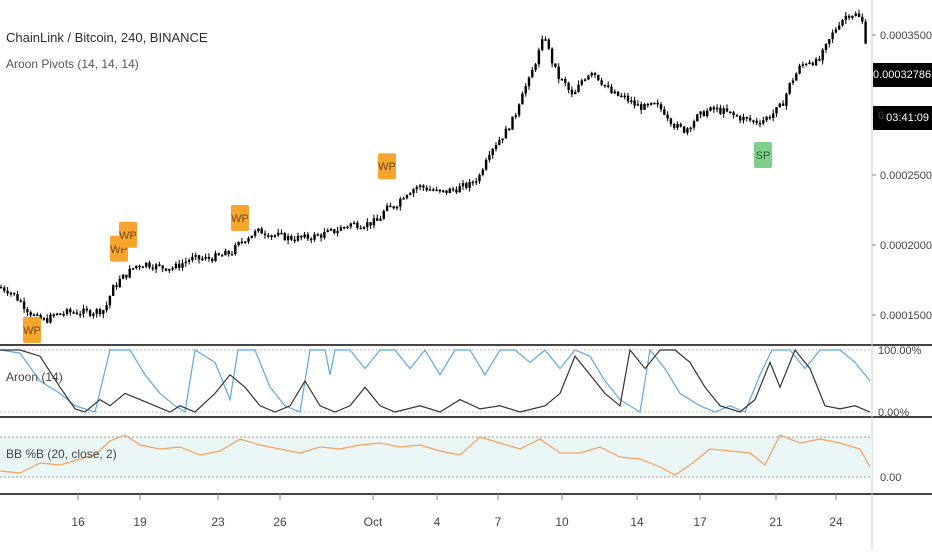 This screenshot has height=555, width=932. I want to click on bb-pane-label: BB %B (20, close, 2), so click(61, 454).